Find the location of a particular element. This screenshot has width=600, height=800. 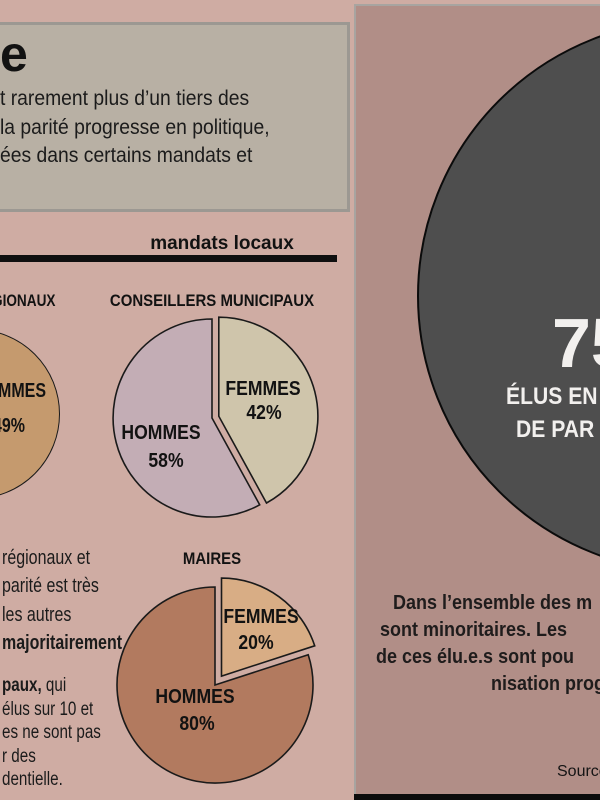

footer-bar is located at coordinates (477, 797).